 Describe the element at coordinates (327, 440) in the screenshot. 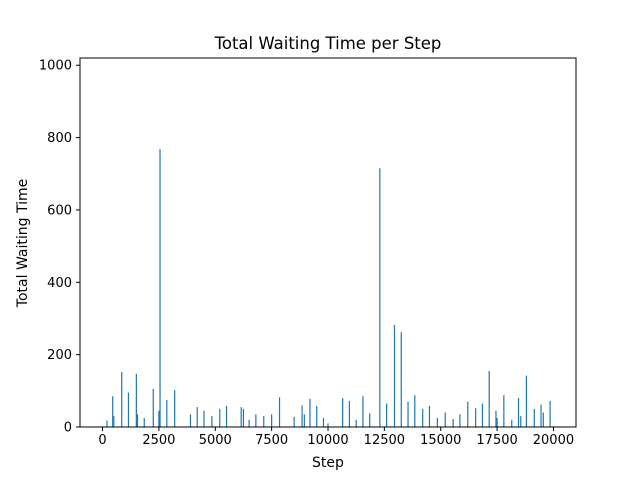

I see `x-tick-label: 10000` at that location.